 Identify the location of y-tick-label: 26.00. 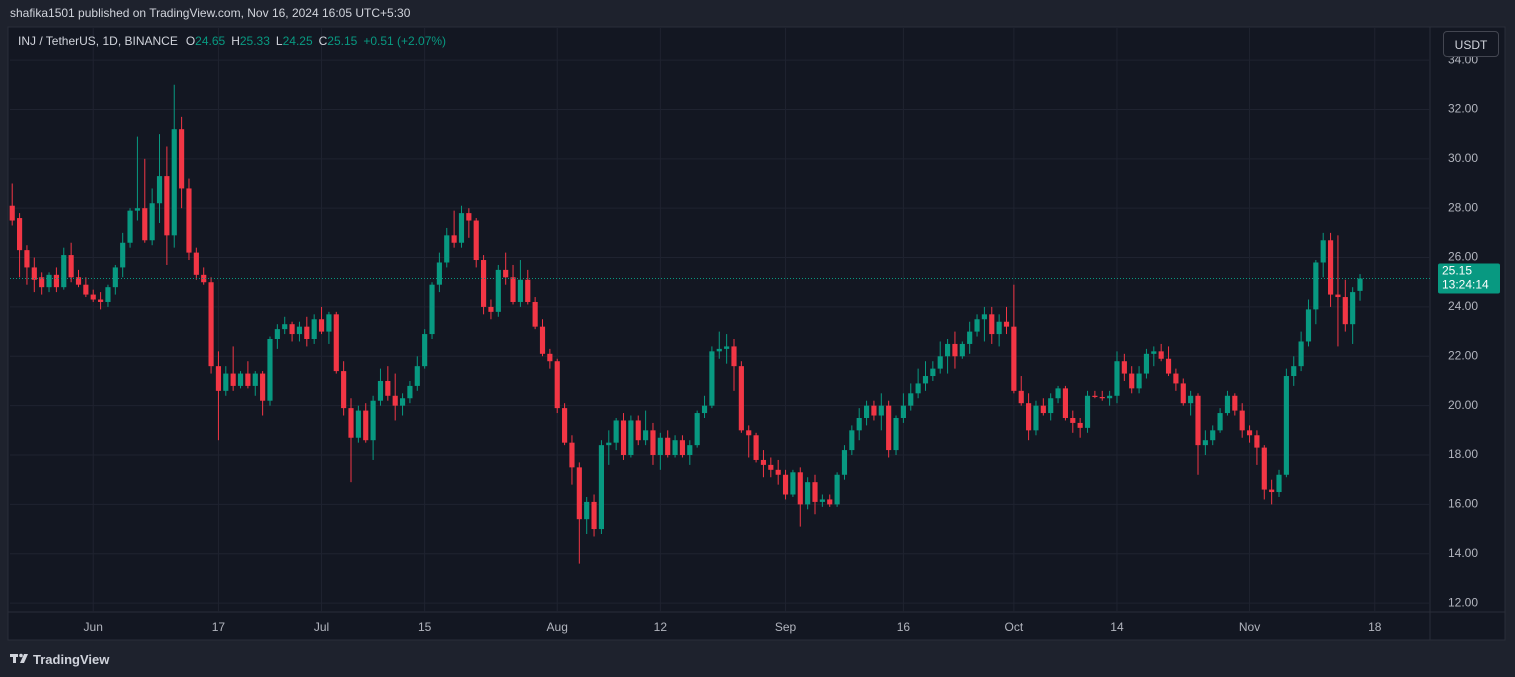
(1463, 257).